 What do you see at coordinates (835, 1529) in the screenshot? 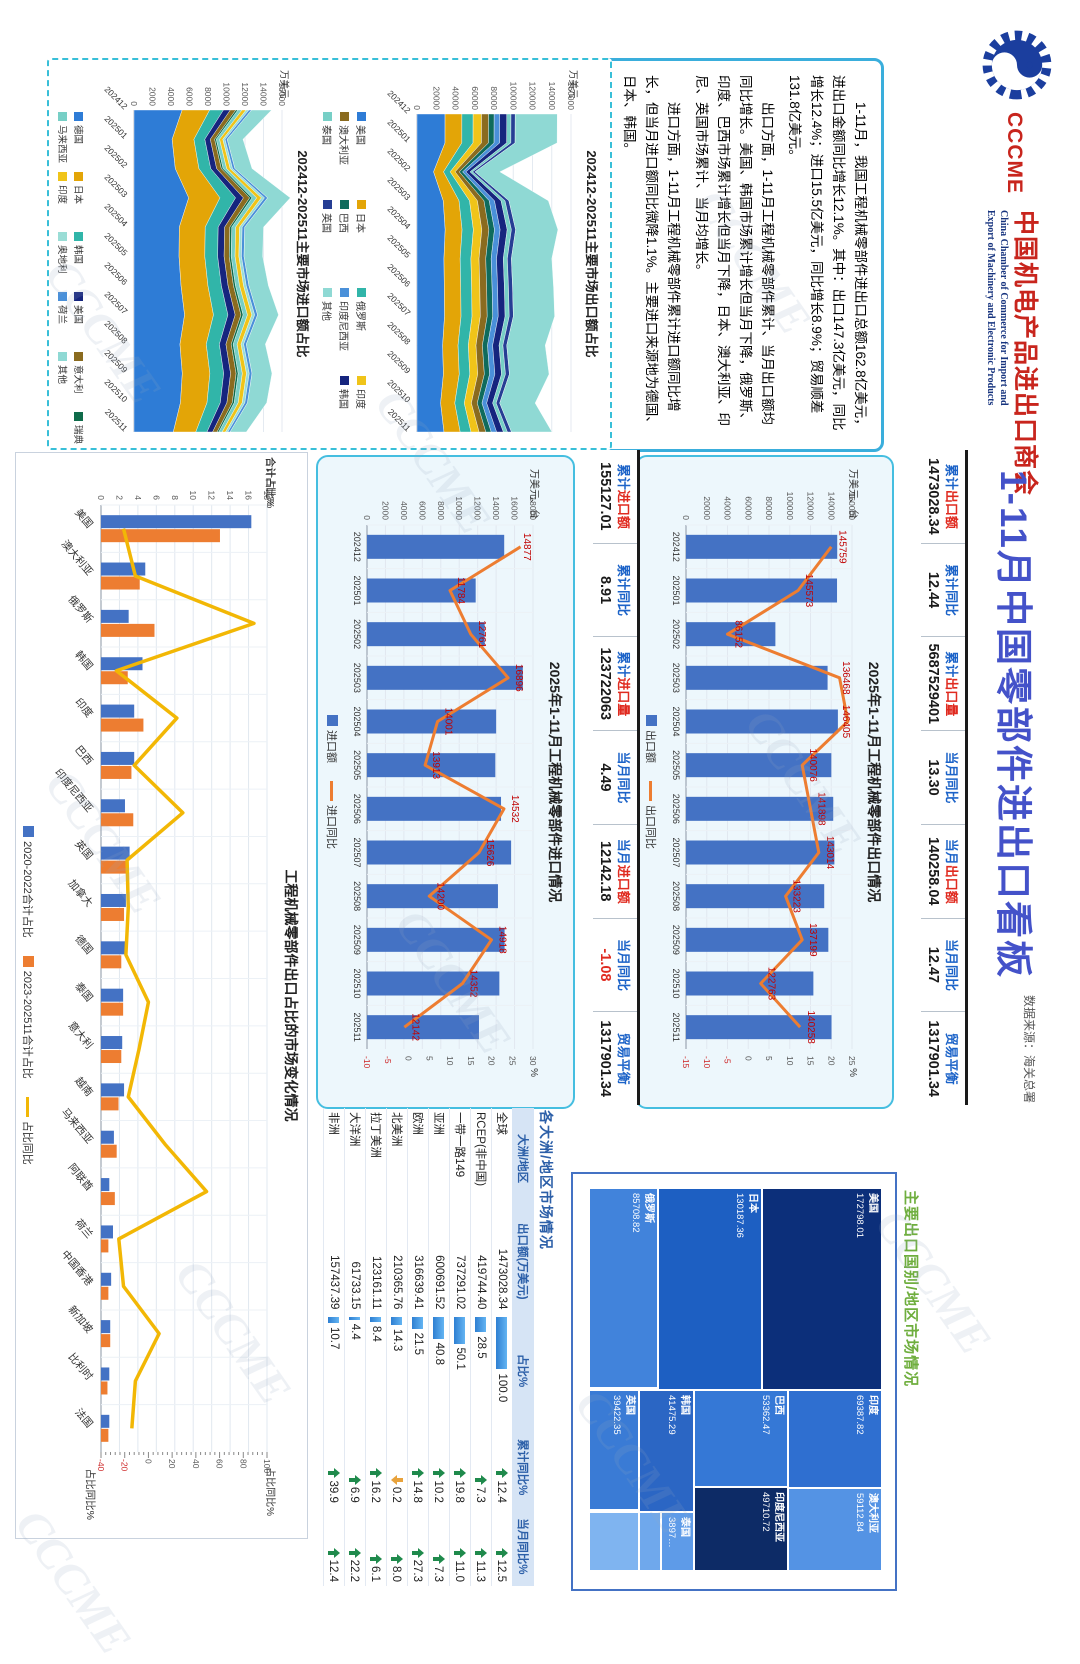
I see `treemap-block-澳大利亚: 澳大利亚 59112.84` at bounding box center [835, 1529].